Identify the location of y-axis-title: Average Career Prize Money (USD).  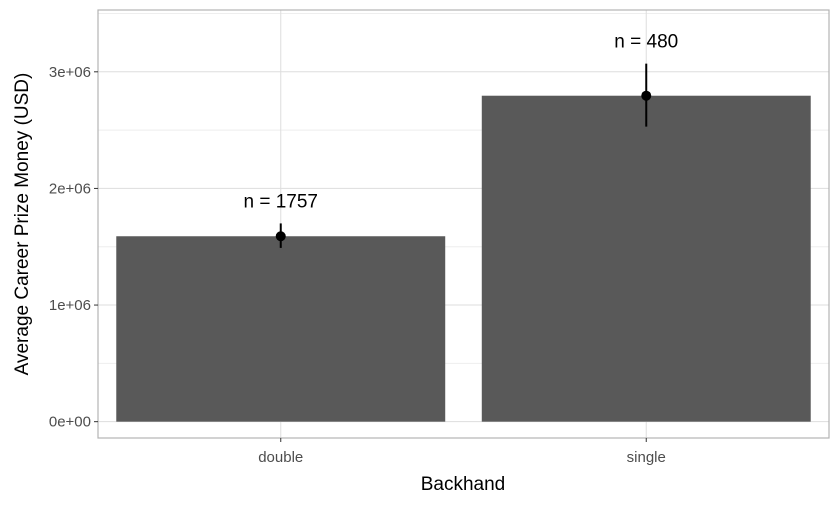
(22, 224).